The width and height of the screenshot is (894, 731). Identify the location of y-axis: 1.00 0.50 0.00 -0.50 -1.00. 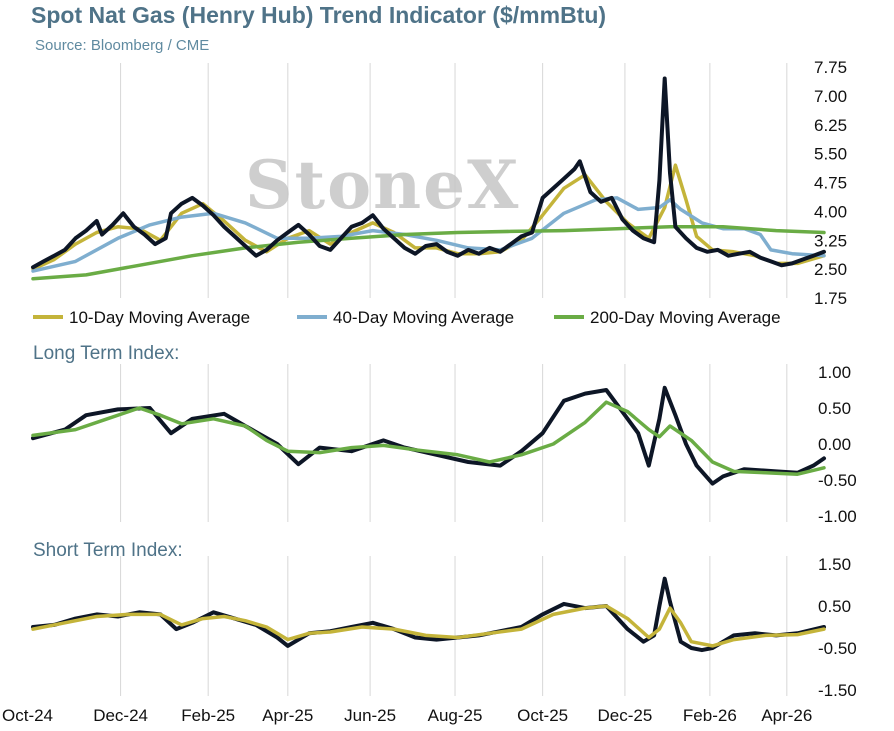
(837, 444).